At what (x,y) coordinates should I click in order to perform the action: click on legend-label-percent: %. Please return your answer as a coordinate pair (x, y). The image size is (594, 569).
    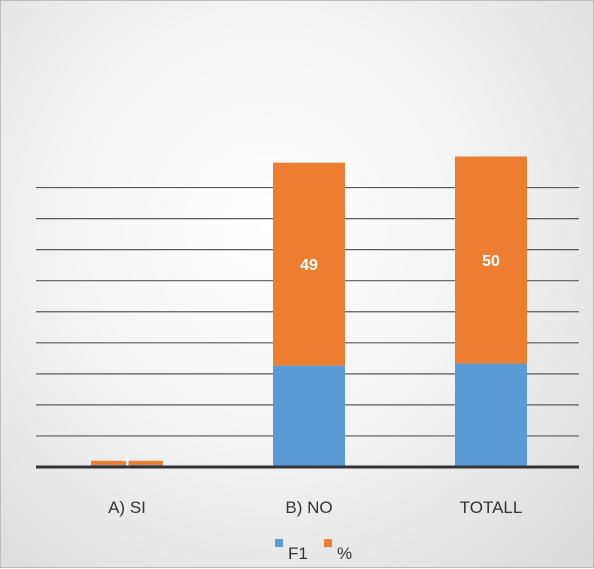
    Looking at the image, I should click on (344, 553).